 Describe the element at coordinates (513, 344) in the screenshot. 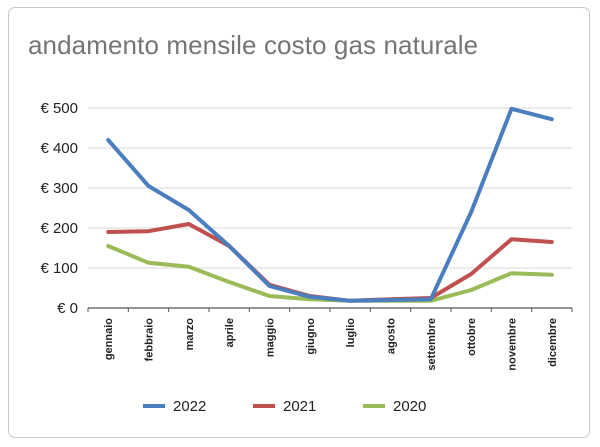

I see `x-tick-label: novembre` at that location.